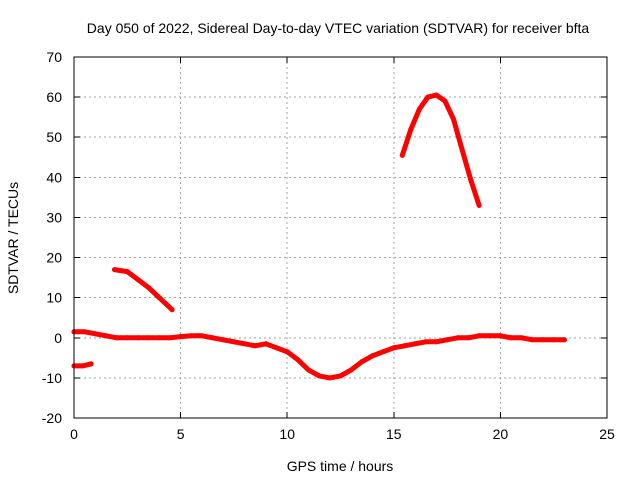  What do you see at coordinates (440, 150) in the screenshot?
I see `series-line-segment-afternoon` at bounding box center [440, 150].